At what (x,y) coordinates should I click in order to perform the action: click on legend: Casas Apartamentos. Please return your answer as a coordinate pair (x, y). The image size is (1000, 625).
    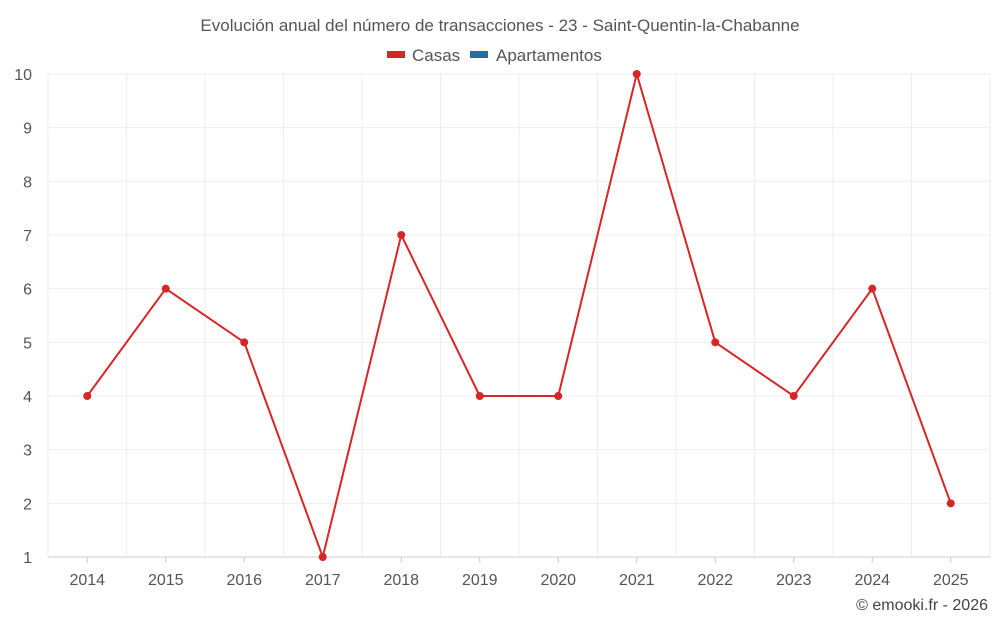
    Looking at the image, I should click on (494, 55).